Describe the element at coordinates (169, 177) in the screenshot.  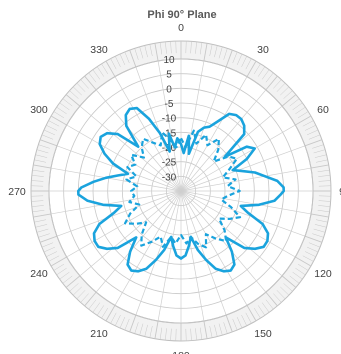
I see `radial-tick-label: -30` at that location.